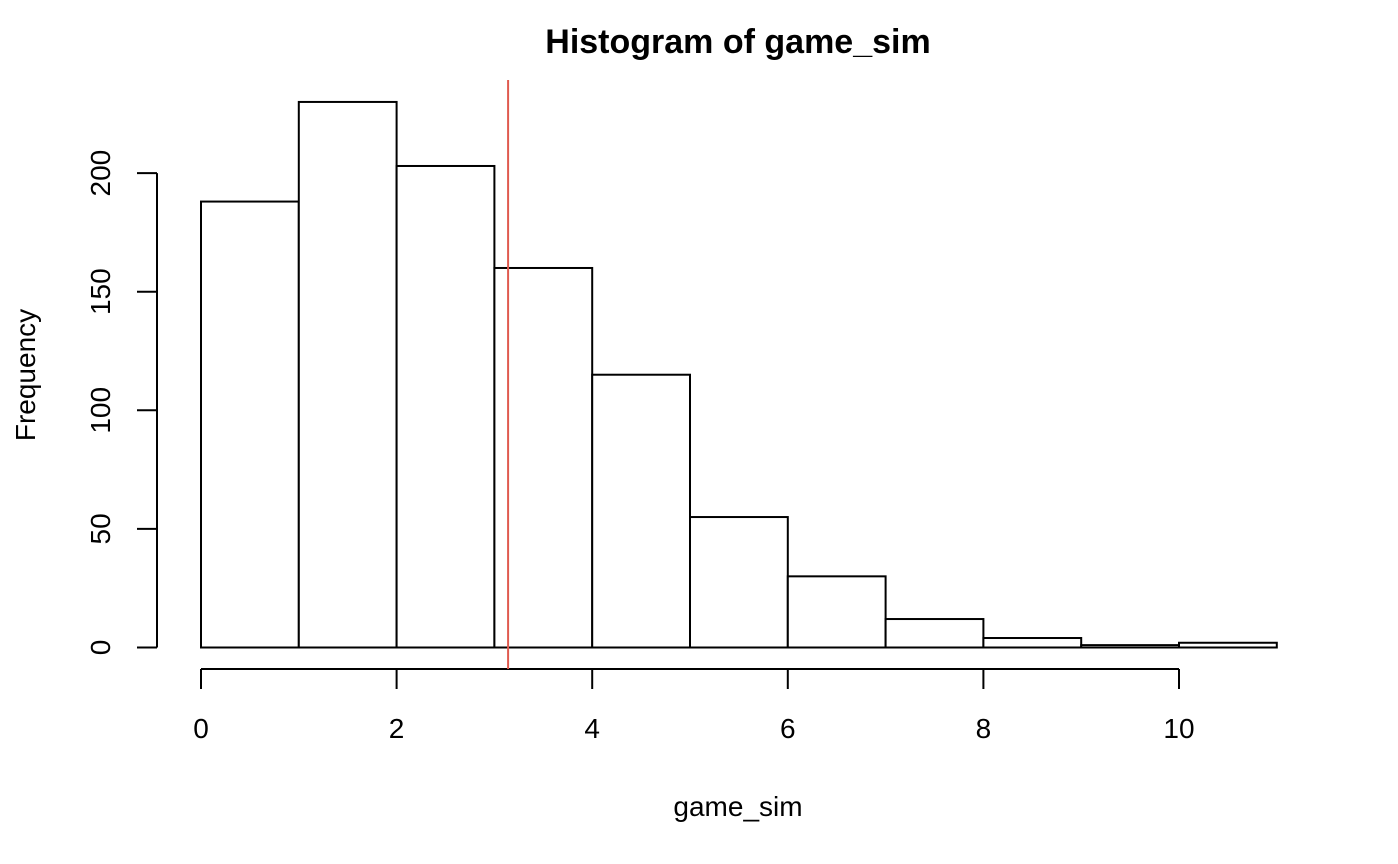  Describe the element at coordinates (100, 528) in the screenshot. I see `y-tick-label: 50` at that location.